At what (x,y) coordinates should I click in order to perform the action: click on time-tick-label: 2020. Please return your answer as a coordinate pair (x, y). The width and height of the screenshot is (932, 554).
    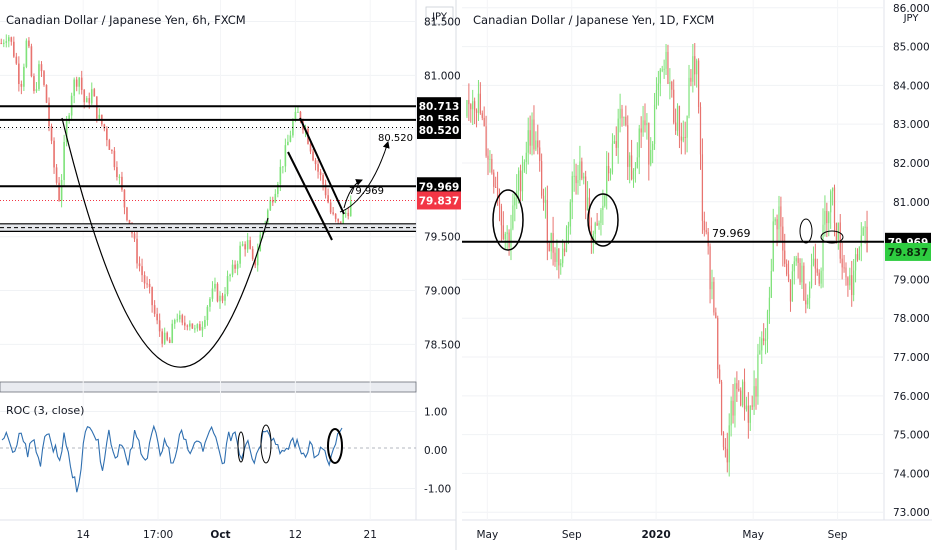
    Looking at the image, I should click on (656, 535).